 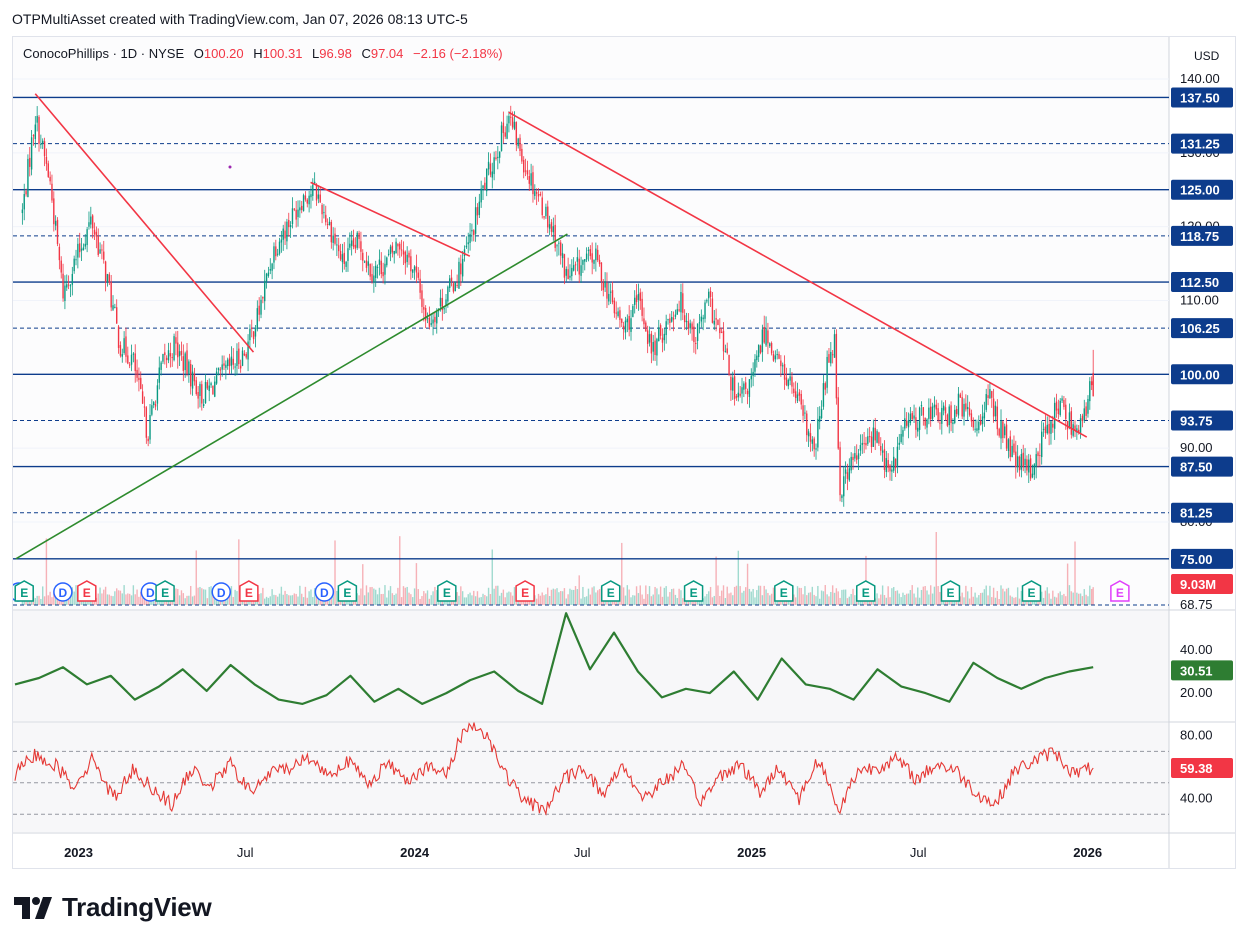 What do you see at coordinates (103, 53) in the screenshot?
I see `legend-symbol: ConocoPhillips · 1D · NYSE` at bounding box center [103, 53].